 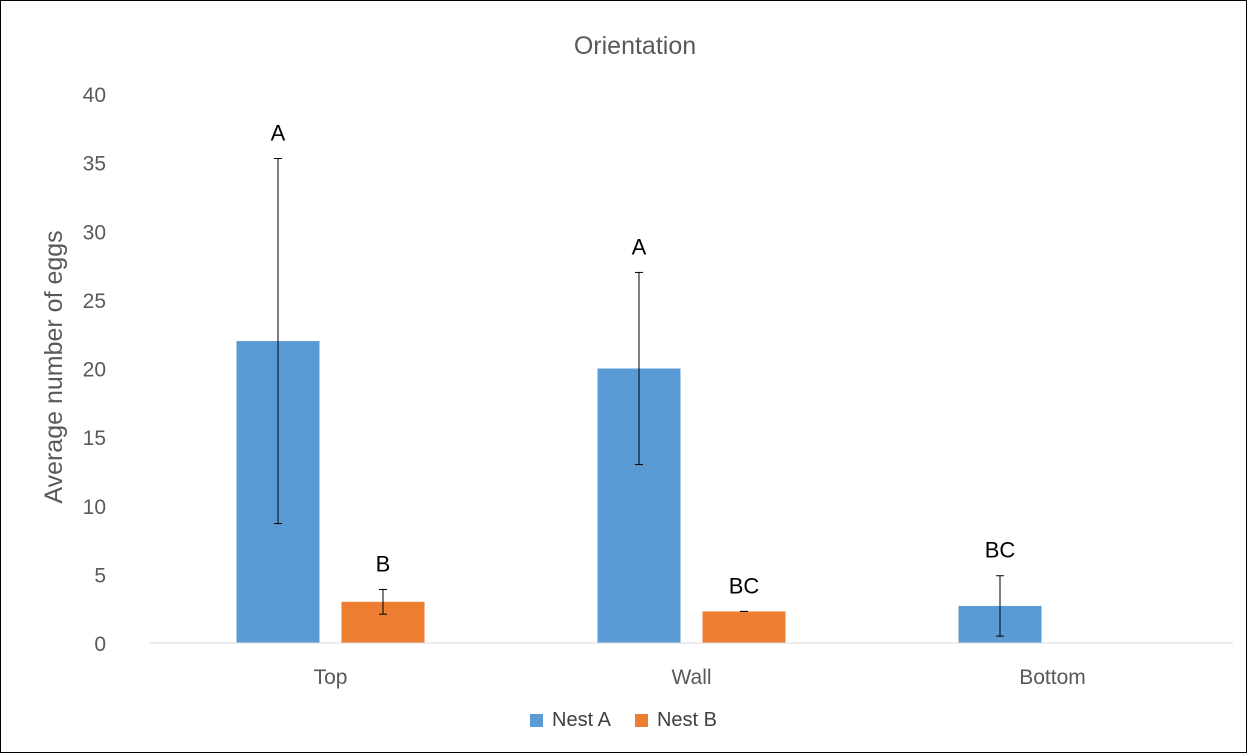 I want to click on legend-swatch-nest-a, so click(x=537, y=720).